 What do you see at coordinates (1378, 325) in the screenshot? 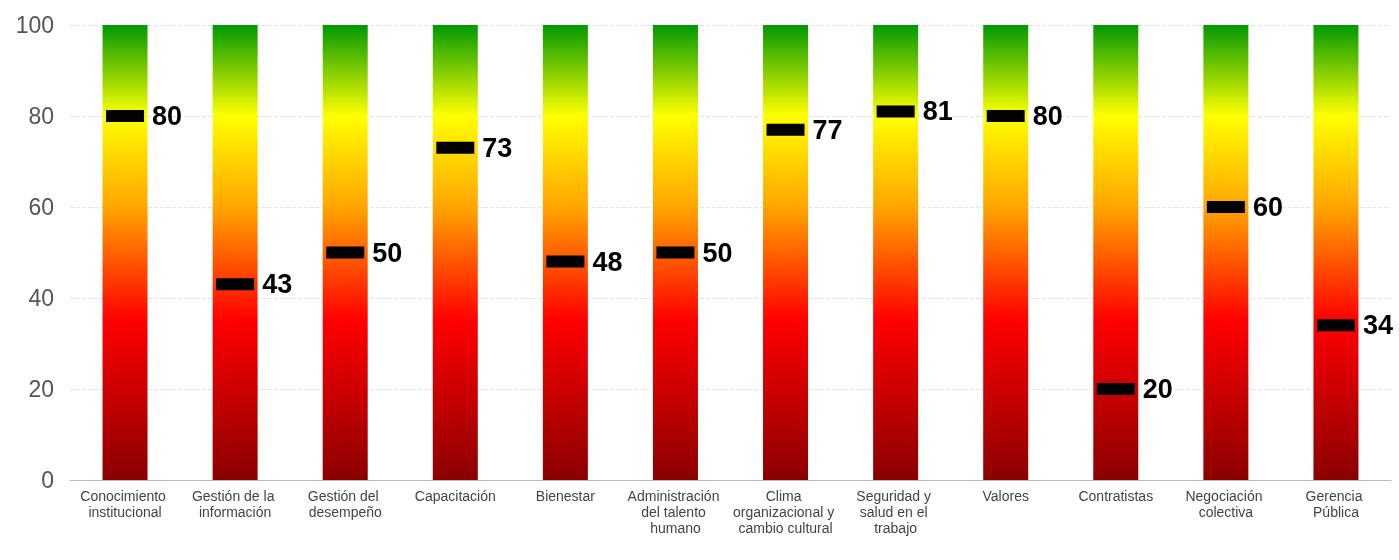
I see `data-label: 34` at bounding box center [1378, 325].